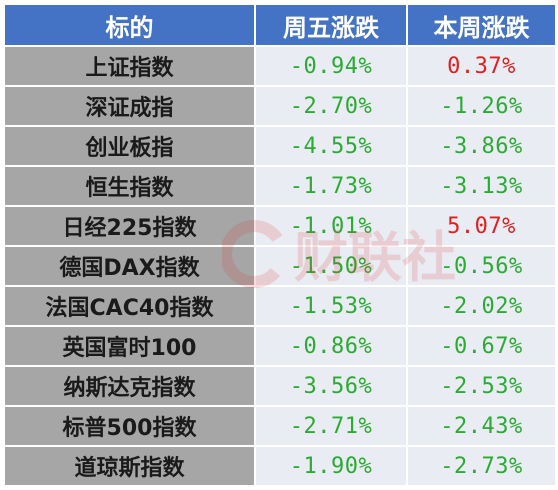 The height and width of the screenshot is (490, 558). I want to click on index-name: 创业板指, so click(129, 146).